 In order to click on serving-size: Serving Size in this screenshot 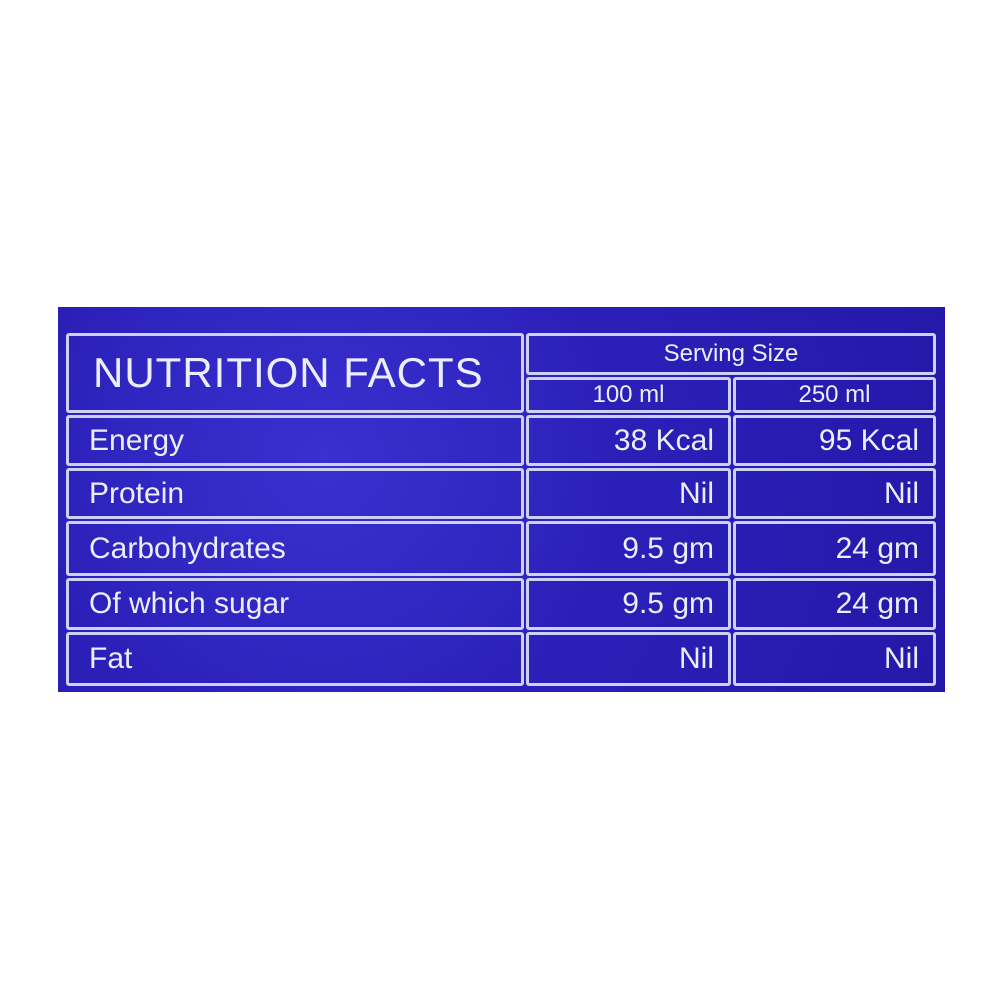, I will do `click(731, 353)`.